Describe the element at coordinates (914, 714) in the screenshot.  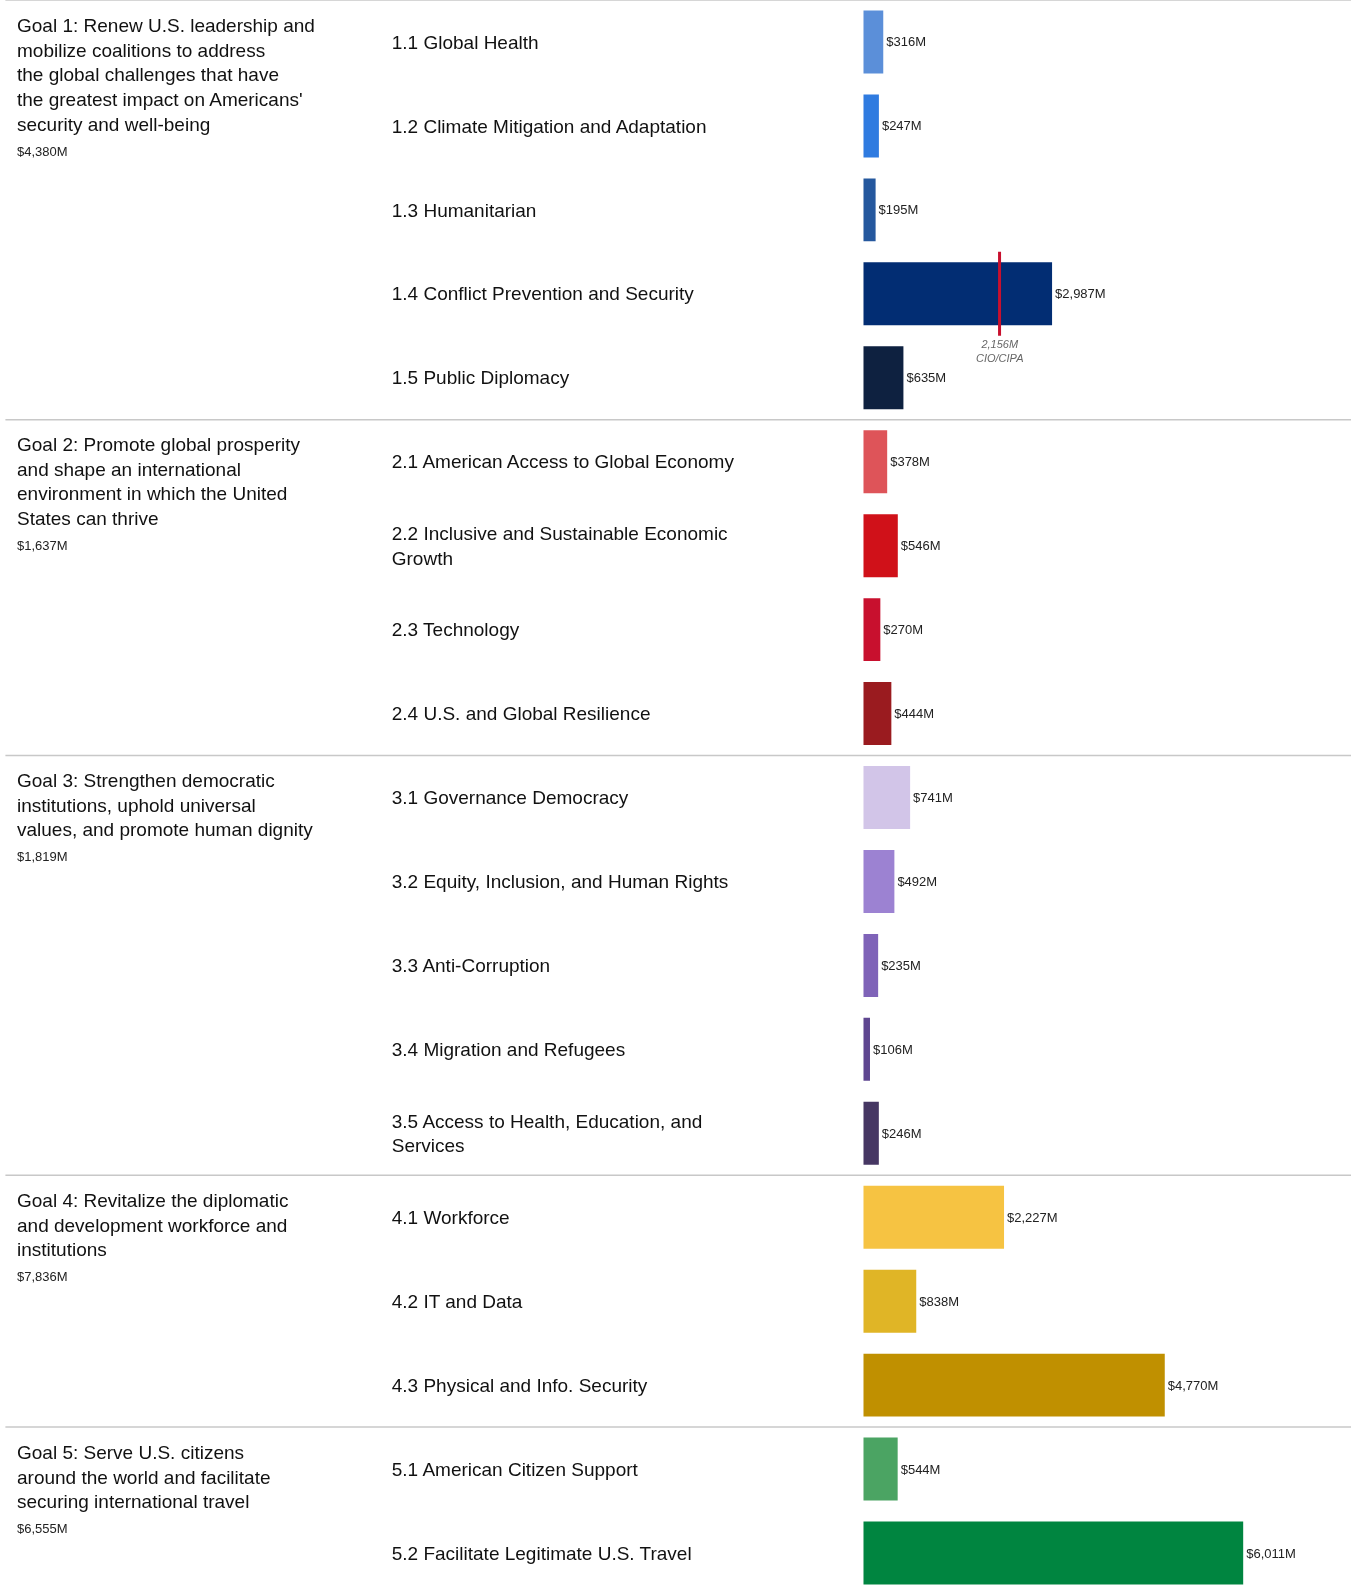
I see `data-label: $444M` at that location.